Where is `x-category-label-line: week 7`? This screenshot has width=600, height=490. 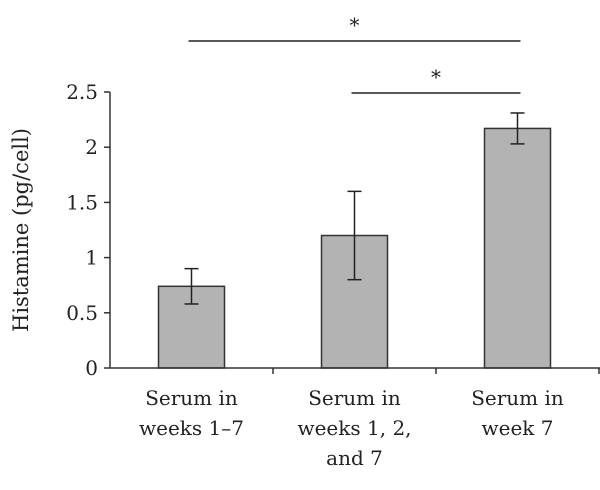
x-category-label-line: week 7 is located at coordinates (518, 428).